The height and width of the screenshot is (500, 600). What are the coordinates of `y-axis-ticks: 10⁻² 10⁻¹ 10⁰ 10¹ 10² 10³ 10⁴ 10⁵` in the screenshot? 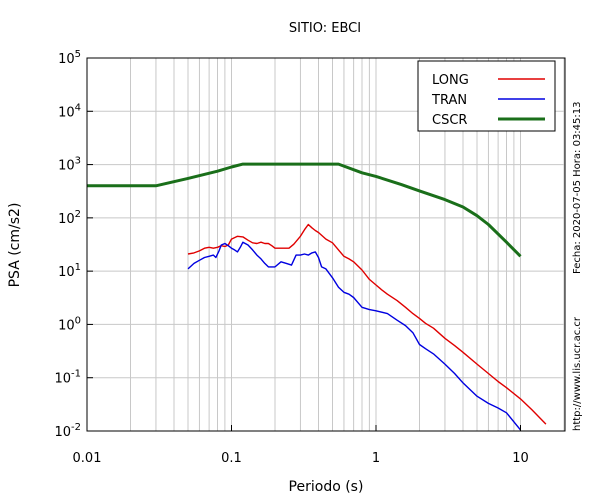 It's located at (73, 244).